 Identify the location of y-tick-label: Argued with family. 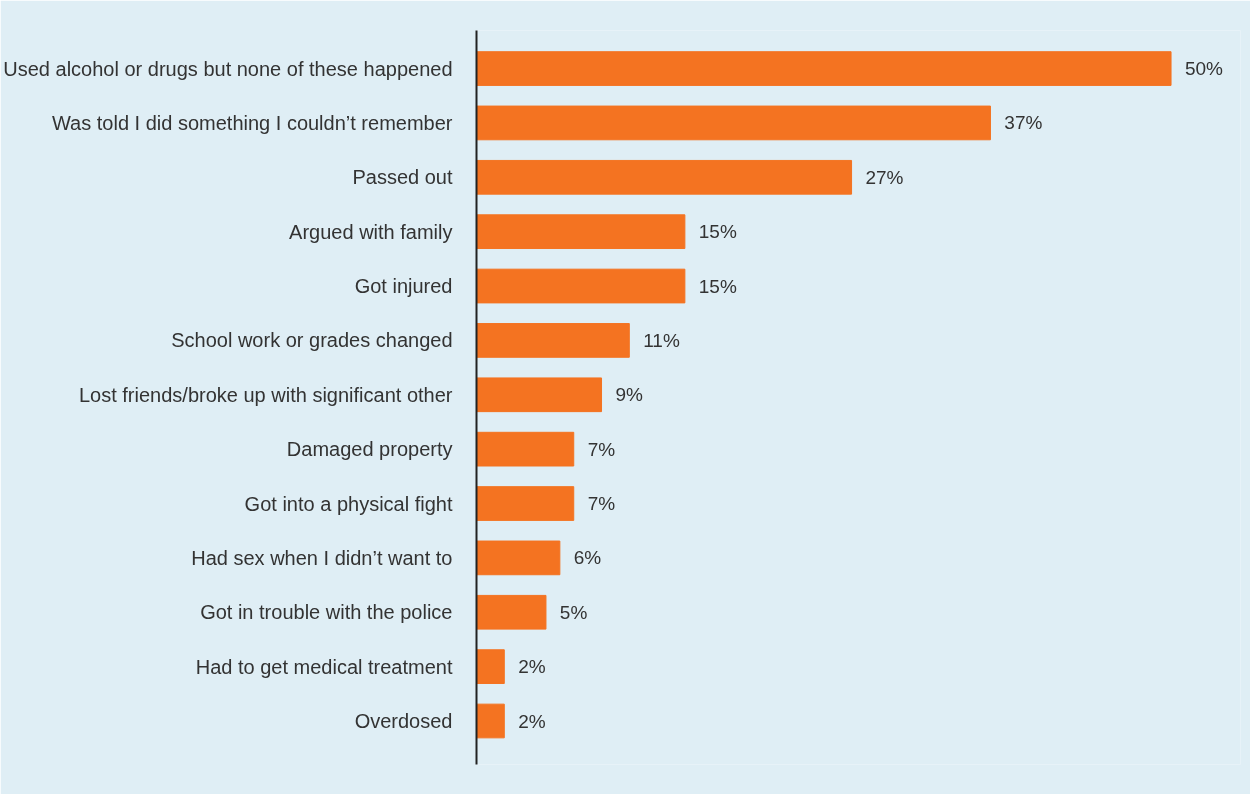
(371, 231).